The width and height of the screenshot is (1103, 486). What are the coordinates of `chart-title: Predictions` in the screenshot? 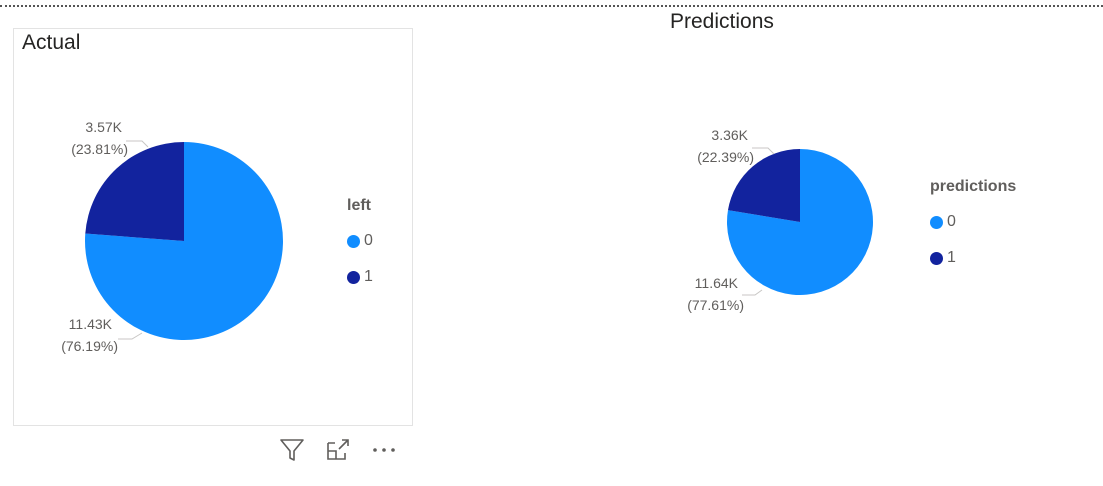 It's located at (722, 21).